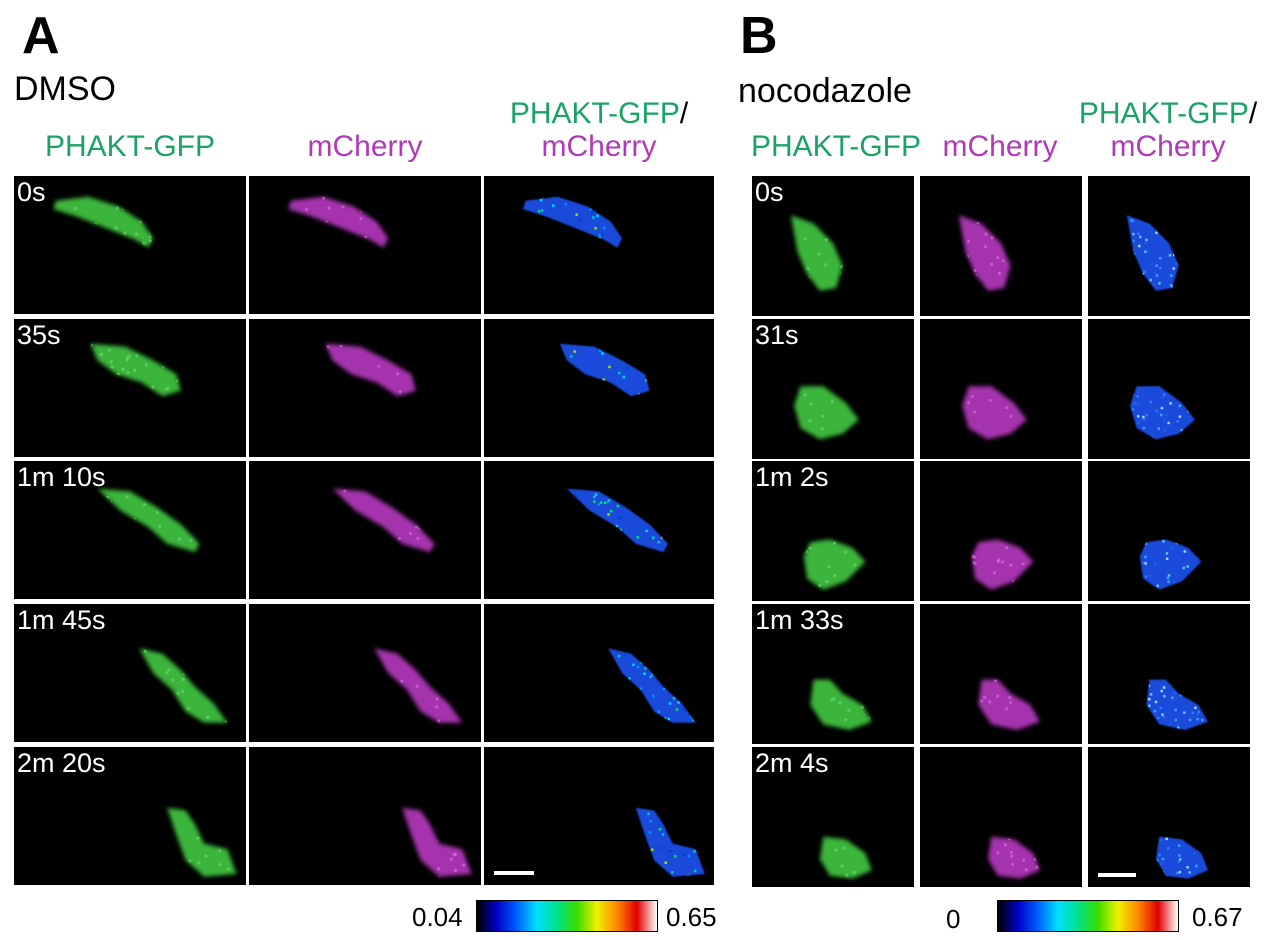 This screenshot has height=940, width=1280. What do you see at coordinates (759, 36) in the screenshot?
I see `panel-letter-b: B` at bounding box center [759, 36].